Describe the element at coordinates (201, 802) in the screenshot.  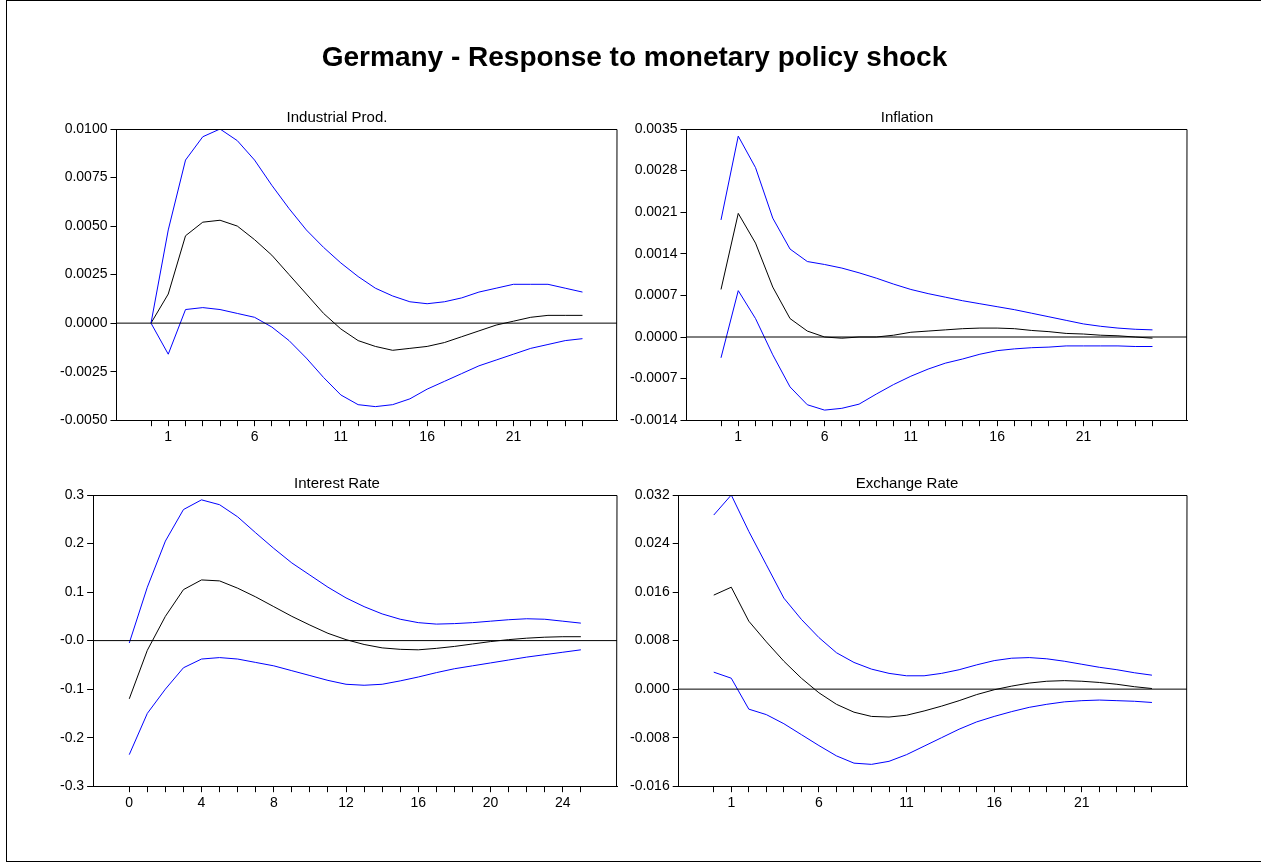
I see `x-tick-label: 4` at that location.